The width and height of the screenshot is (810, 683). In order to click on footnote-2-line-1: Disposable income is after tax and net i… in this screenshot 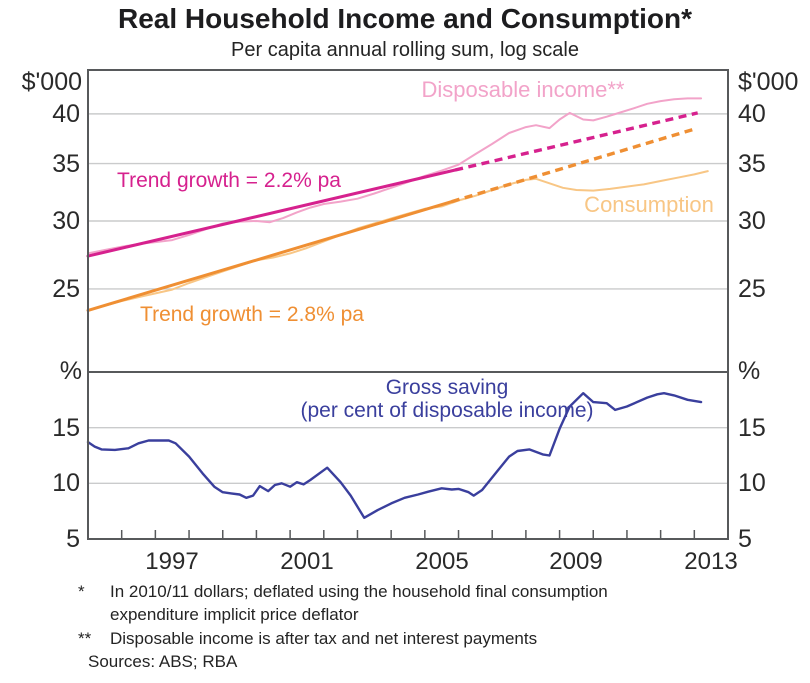, I will do `click(324, 638)`.